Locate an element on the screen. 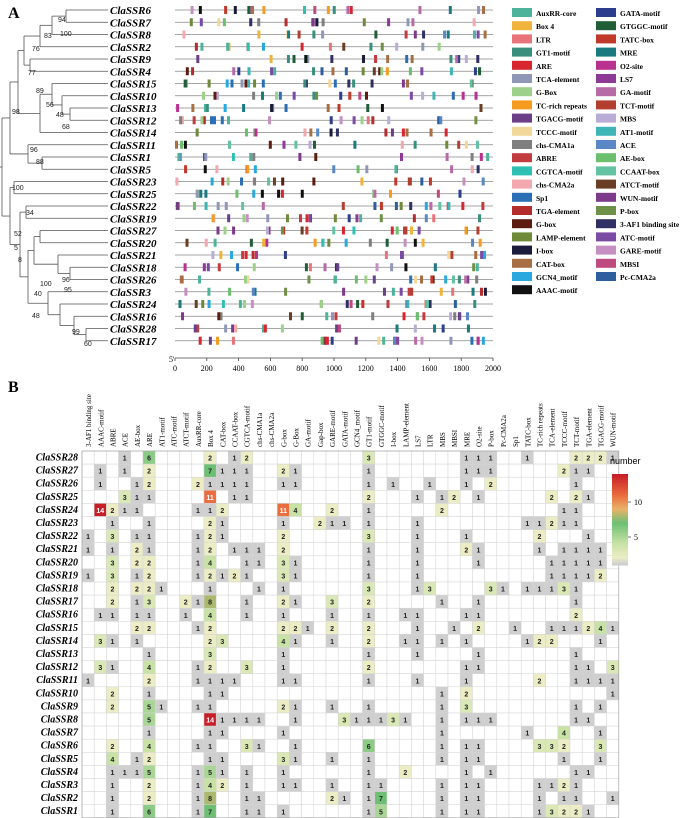 The height and width of the screenshot is (818, 685). bootstrap-value: 100 is located at coordinates (46, 284).